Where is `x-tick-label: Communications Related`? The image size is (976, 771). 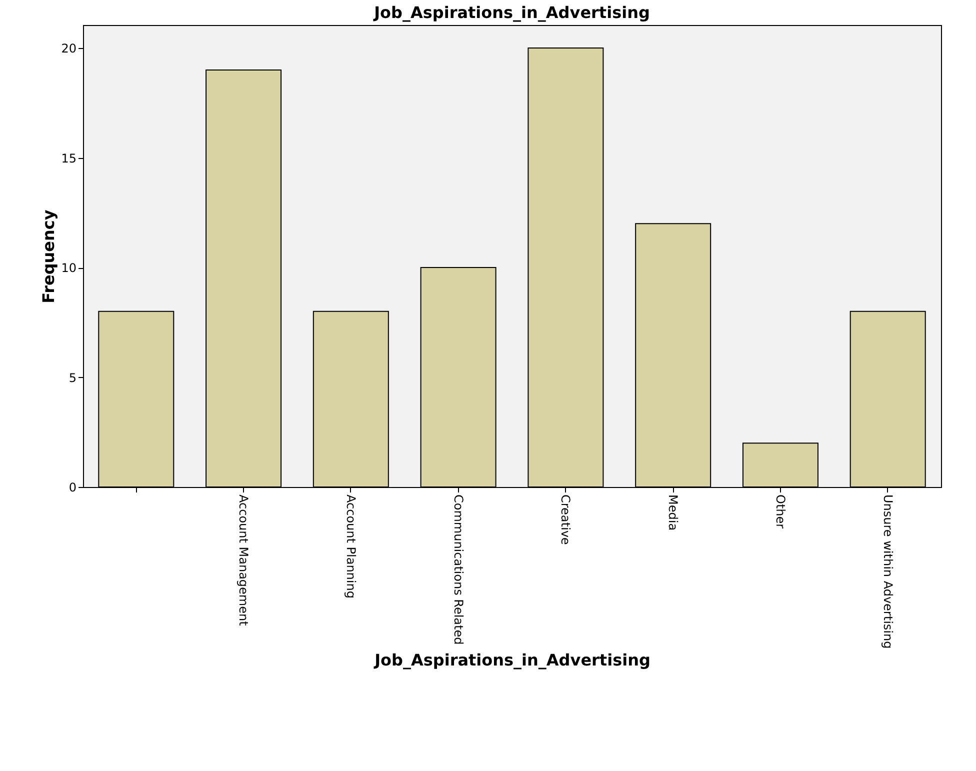 x-tick-label: Communications Related is located at coordinates (458, 569).